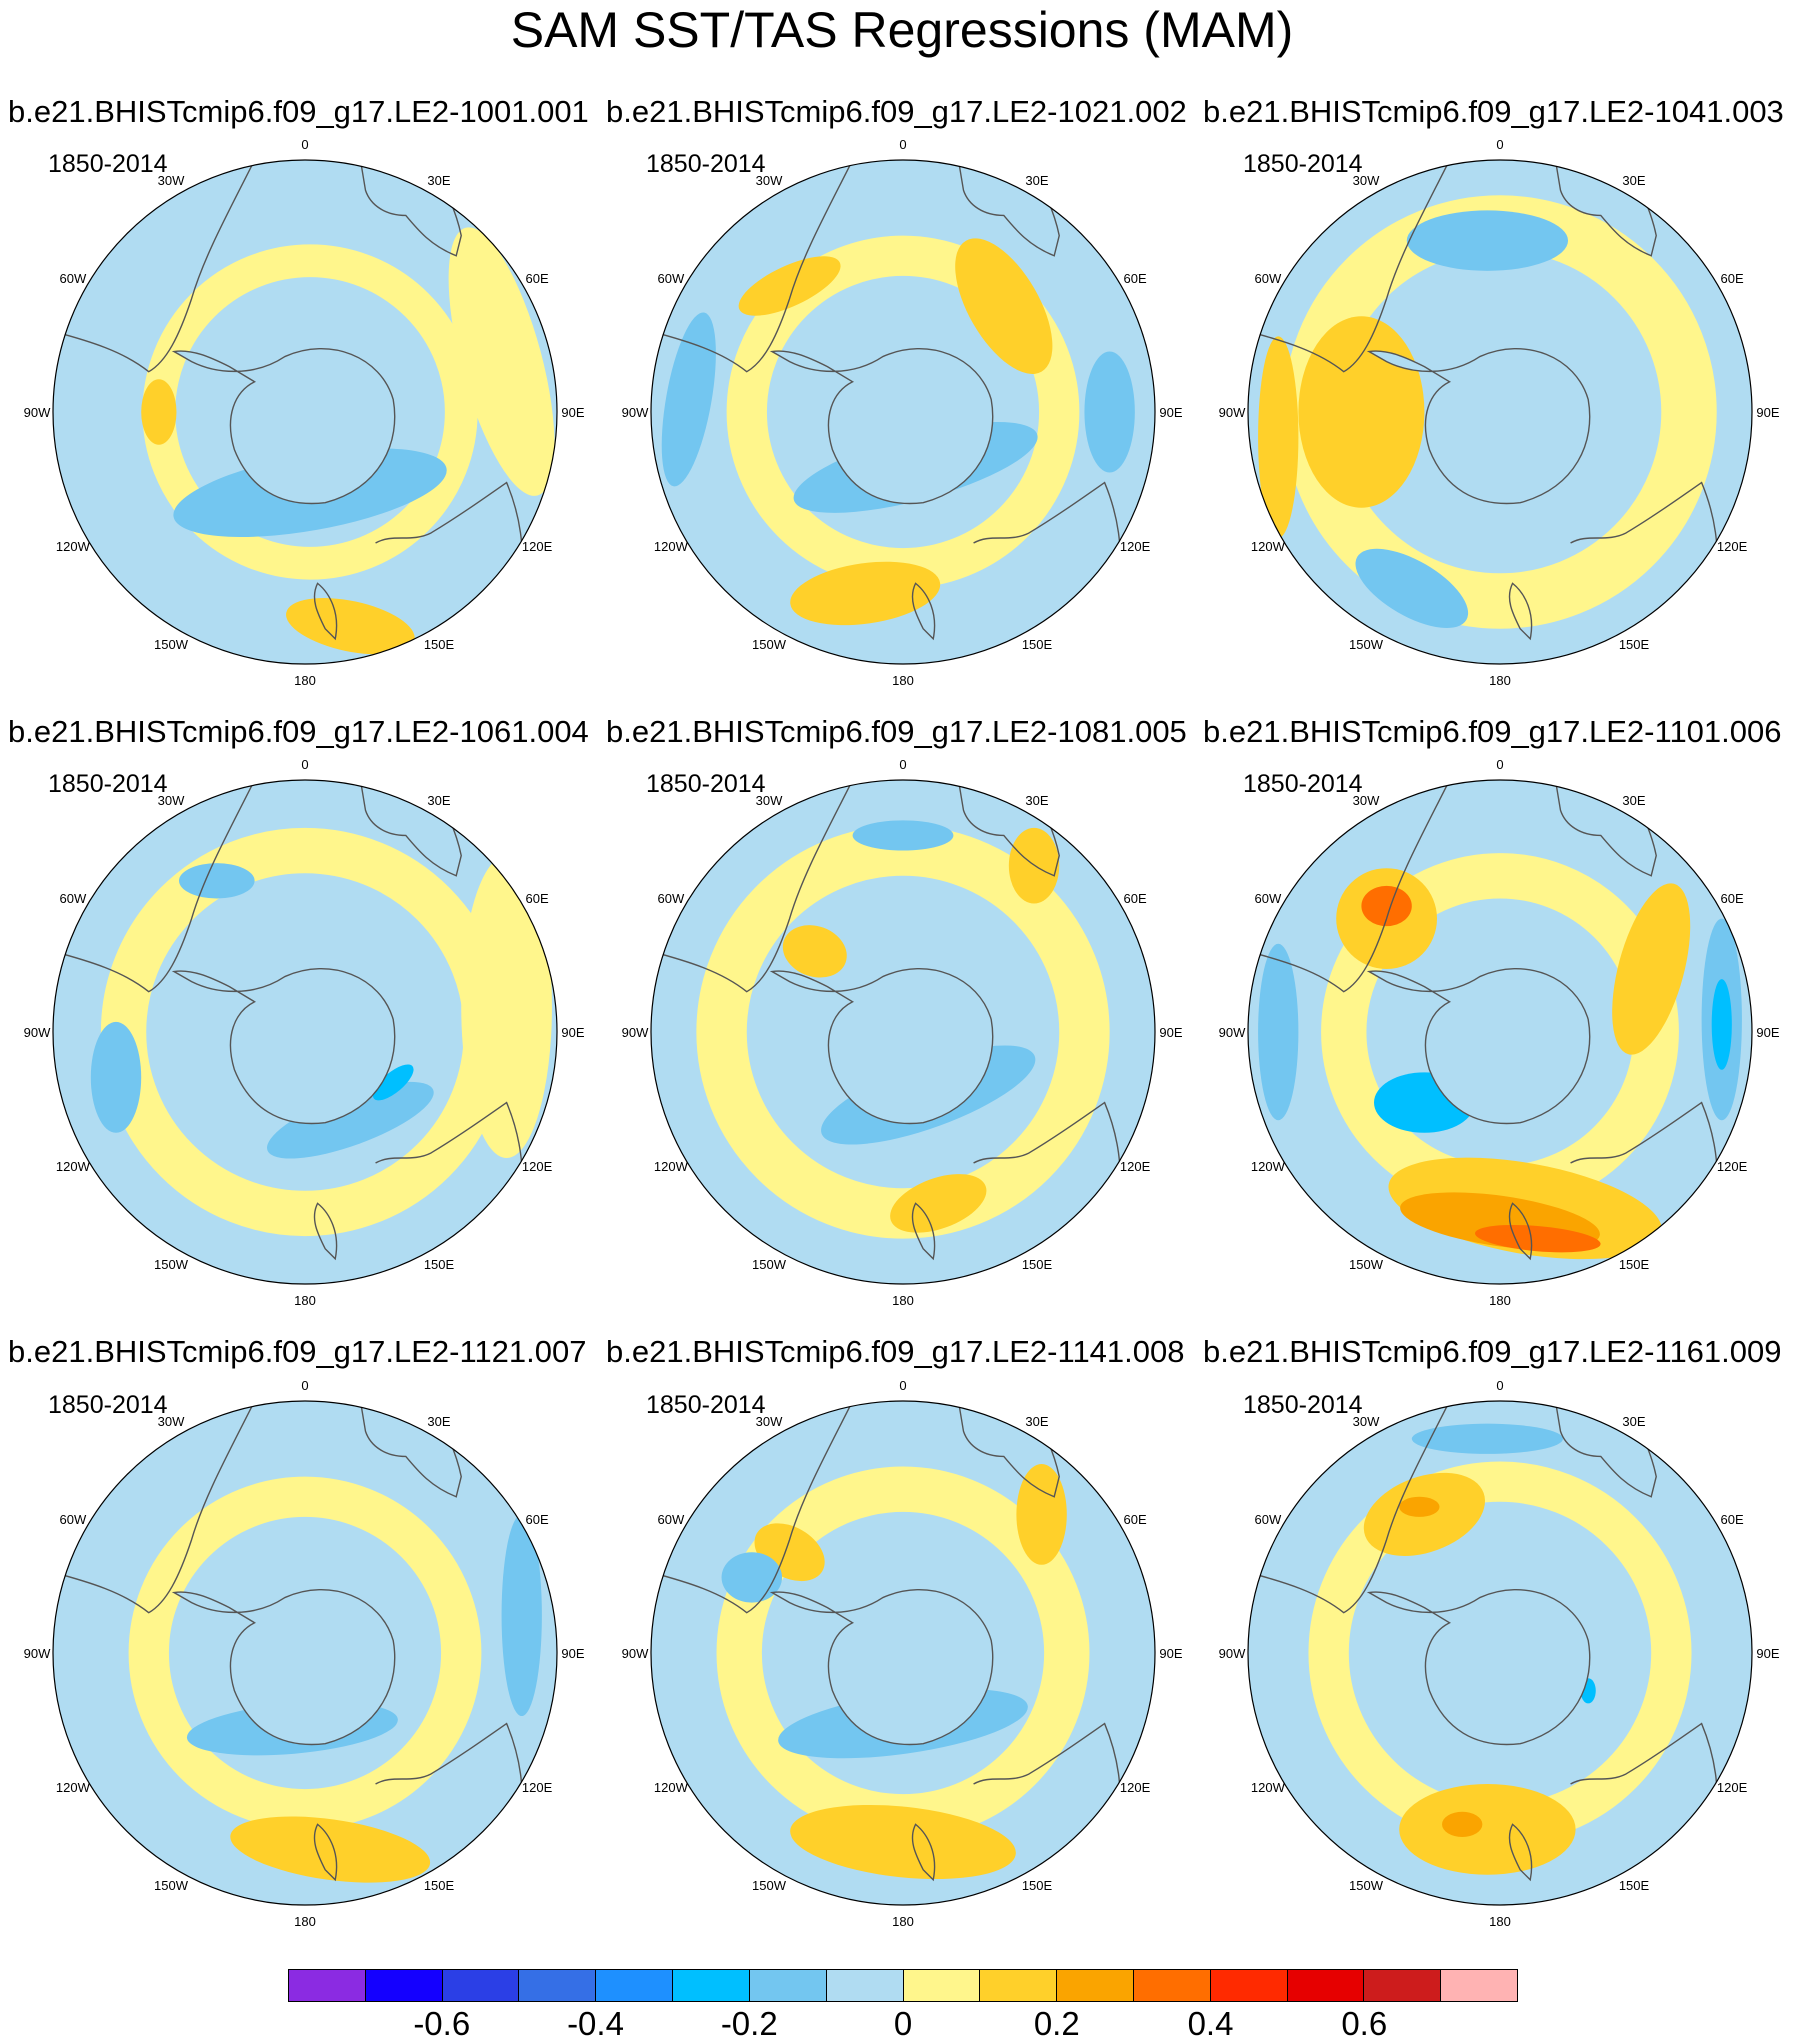 The image size is (1804, 2042). I want to click on colorbar-tick-label: 0.2, so click(1056, 2023).